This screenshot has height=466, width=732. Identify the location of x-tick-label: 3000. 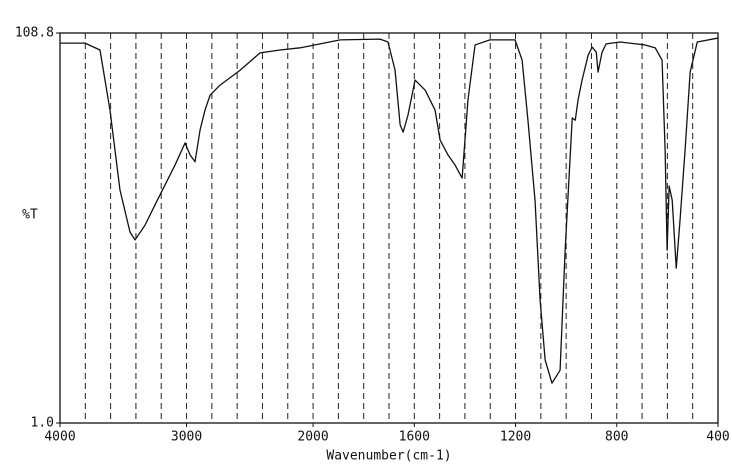
(186, 437).